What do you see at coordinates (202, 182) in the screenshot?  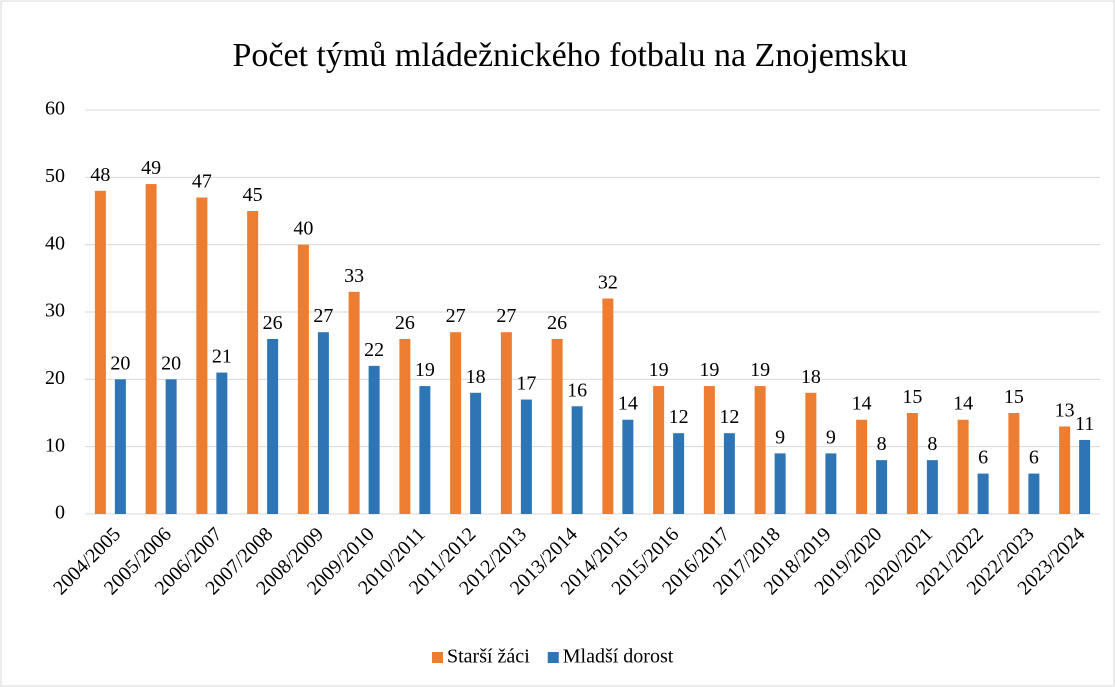 I see `data-label: 47` at bounding box center [202, 182].